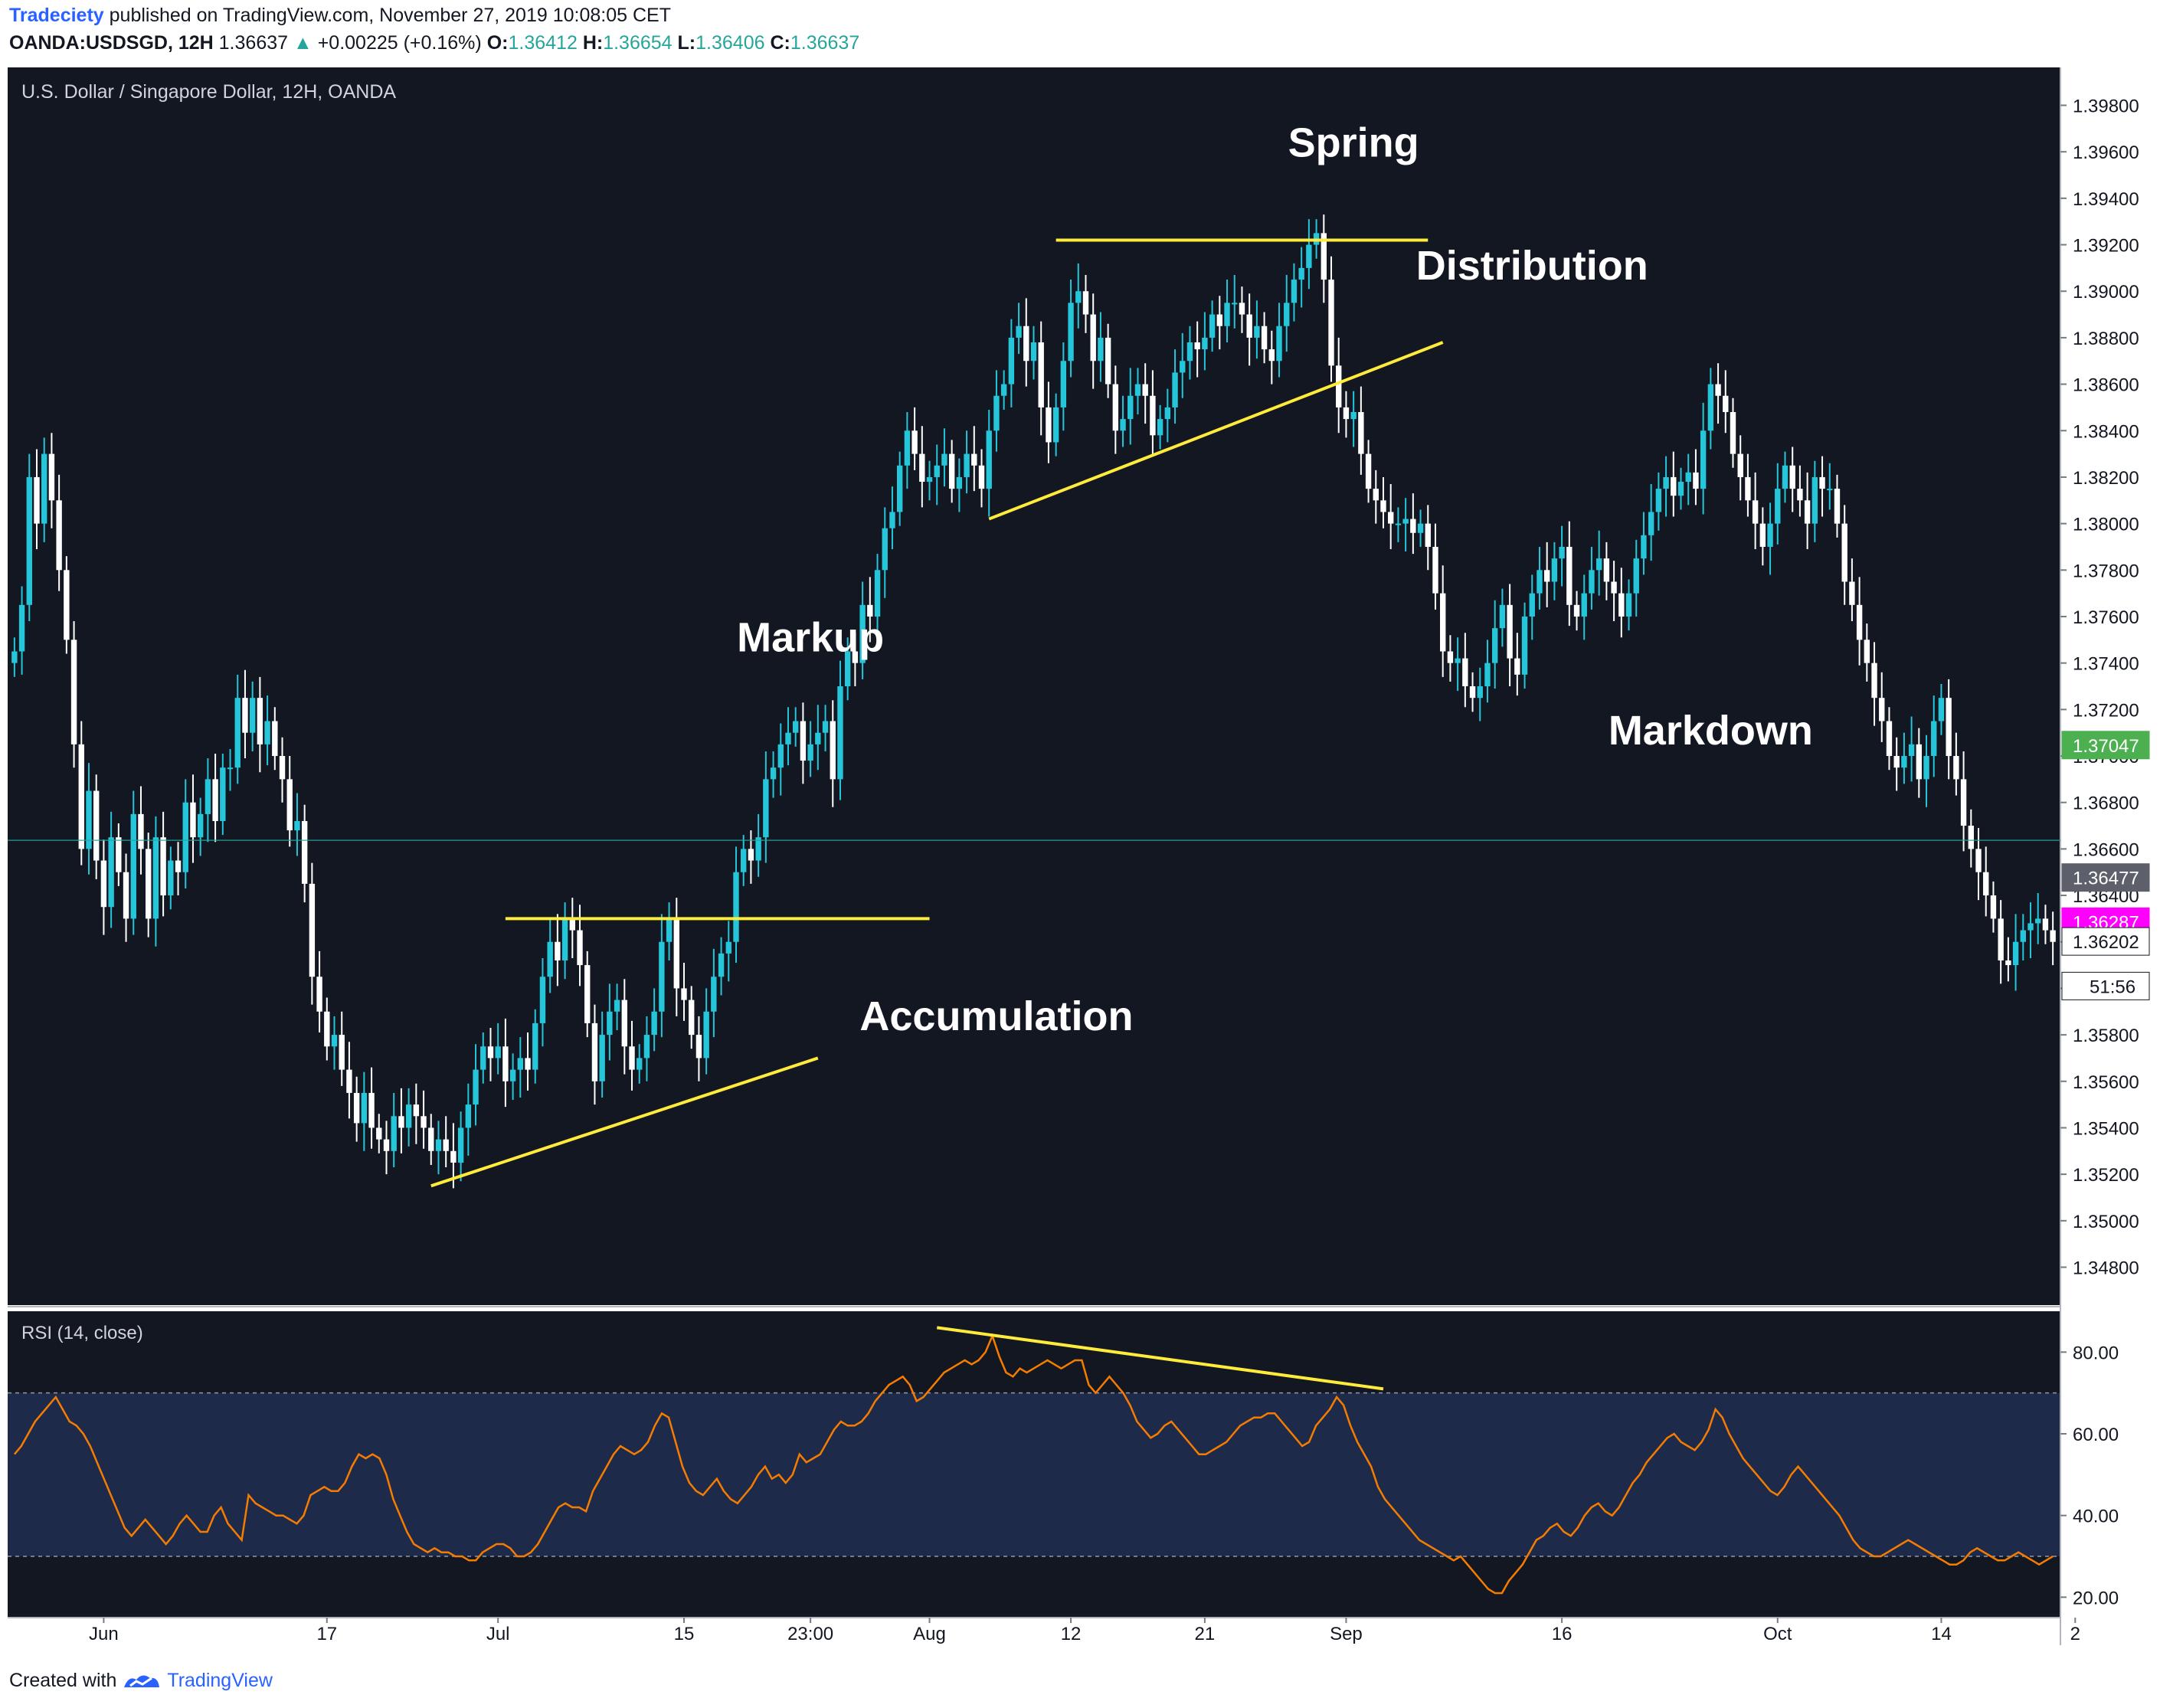 The width and height of the screenshot is (2160, 1708). Describe the element at coordinates (82, 1333) in the screenshot. I see `rsi-title: RSI (14, close)` at that location.